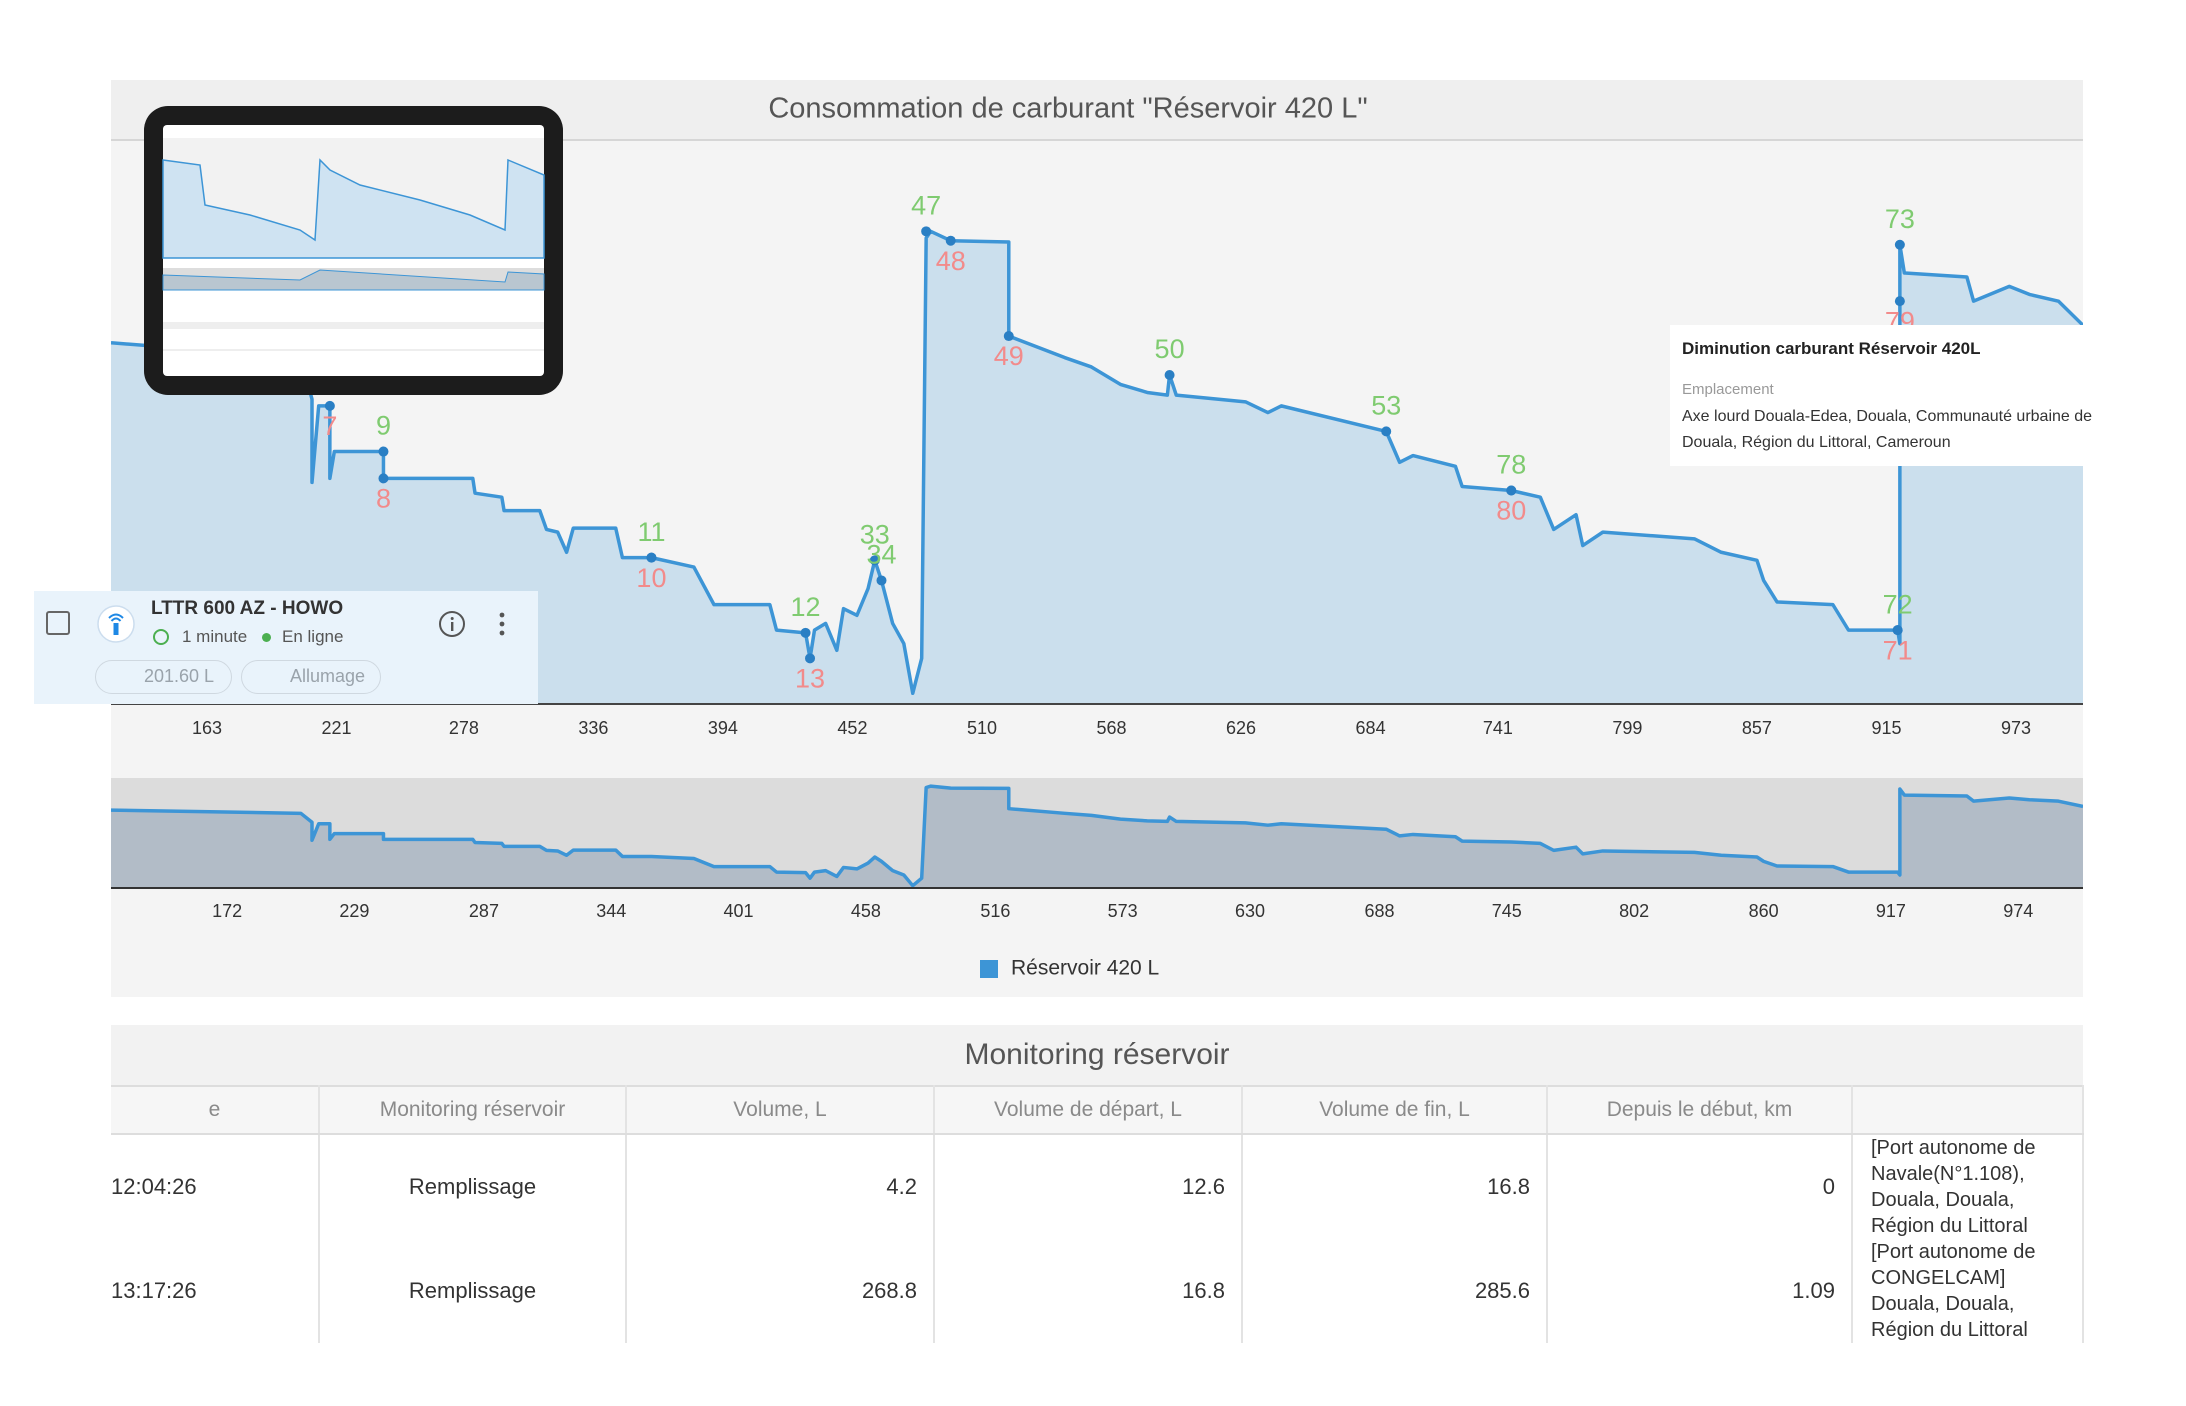 This screenshot has height=1406, width=2186. Describe the element at coordinates (1386, 406) in the screenshot. I see `event-label: 53` at that location.